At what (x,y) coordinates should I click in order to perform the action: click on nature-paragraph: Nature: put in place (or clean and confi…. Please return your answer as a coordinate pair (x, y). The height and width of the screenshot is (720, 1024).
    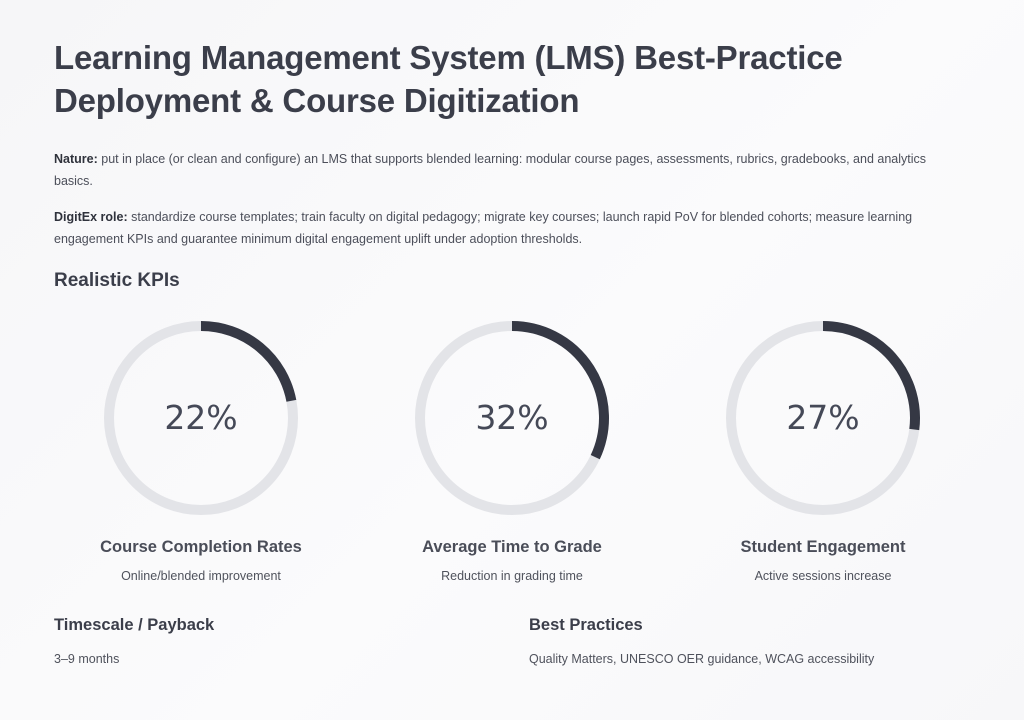
    Looking at the image, I should click on (504, 170).